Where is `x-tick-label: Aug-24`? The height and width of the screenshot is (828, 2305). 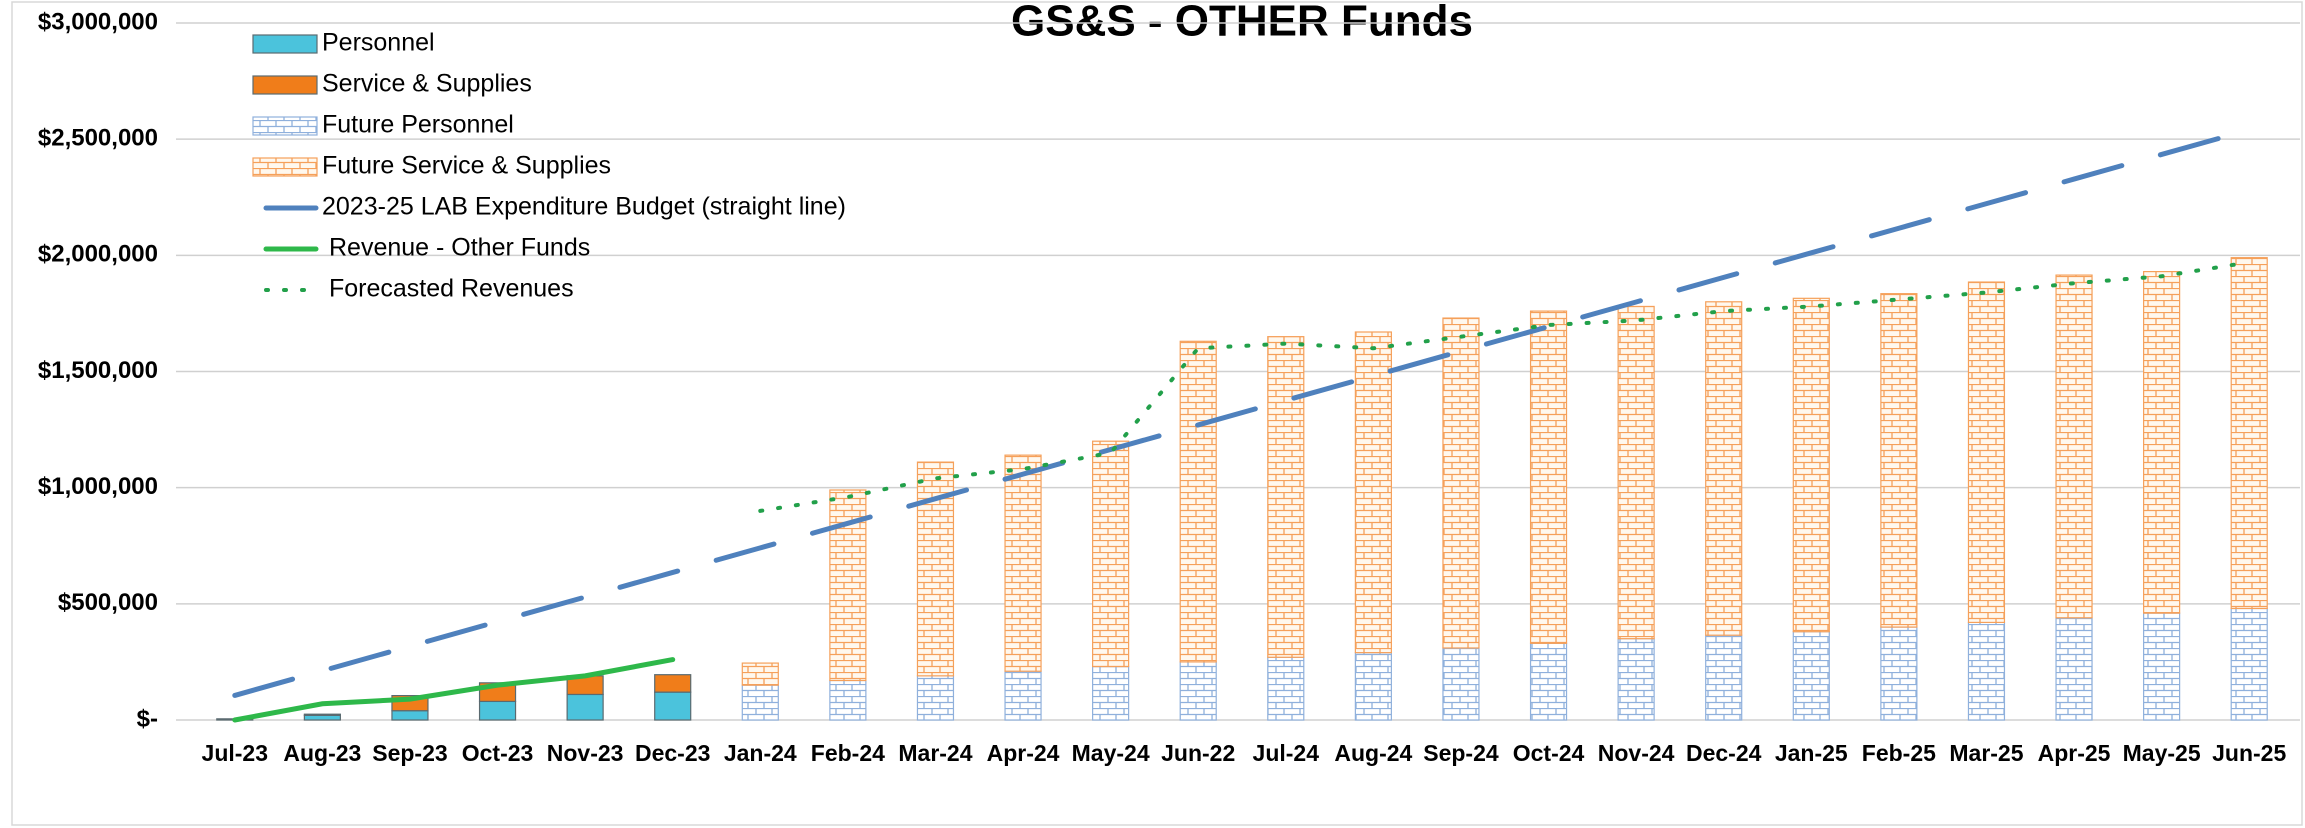
x-tick-label: Aug-24 is located at coordinates (1373, 753).